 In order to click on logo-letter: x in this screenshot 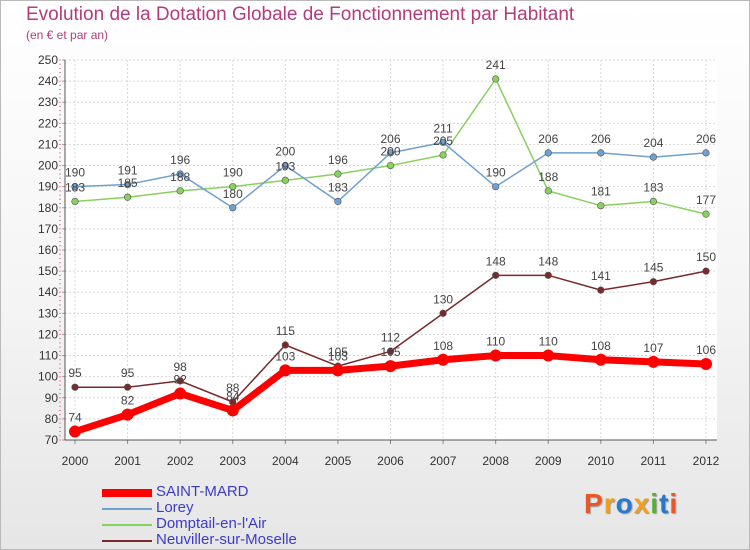, I will do `click(642, 503)`.